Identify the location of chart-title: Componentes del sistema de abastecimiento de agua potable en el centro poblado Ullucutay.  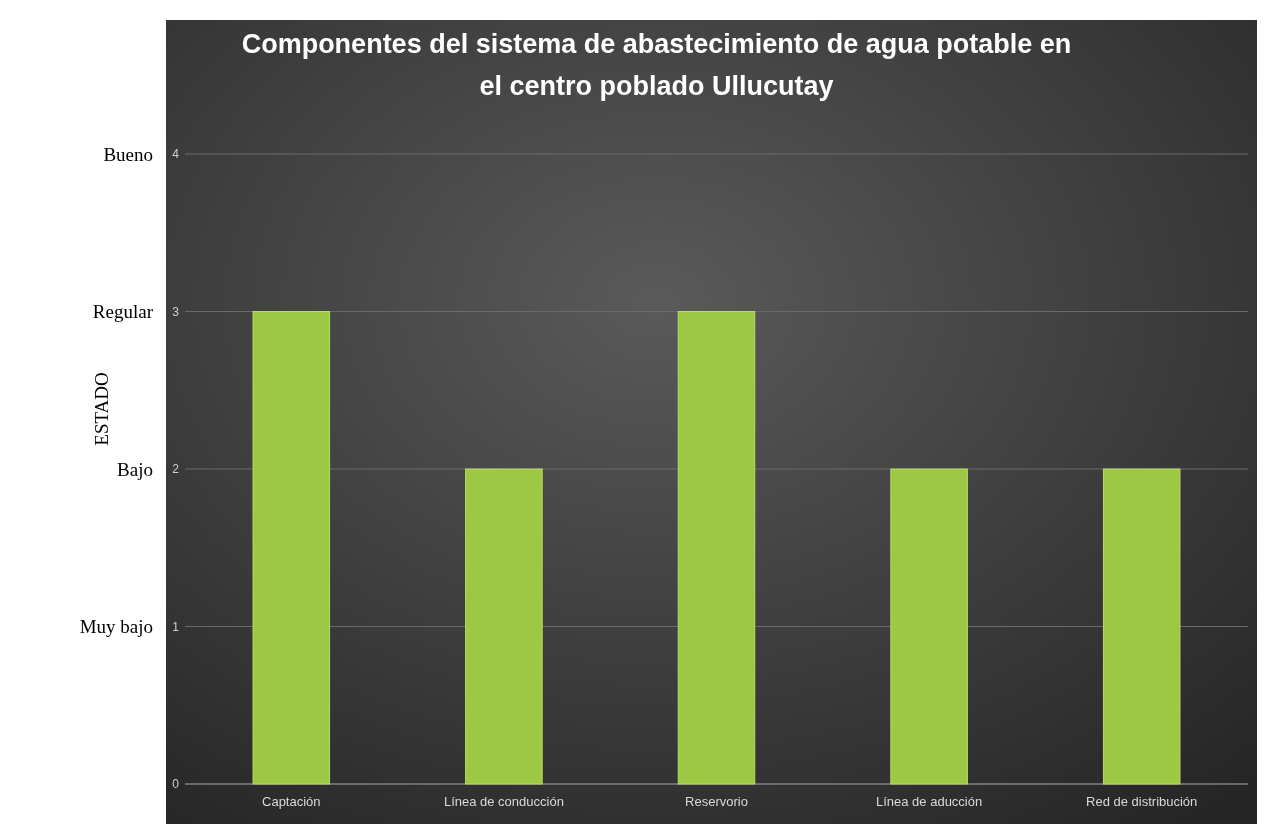
(656, 65).